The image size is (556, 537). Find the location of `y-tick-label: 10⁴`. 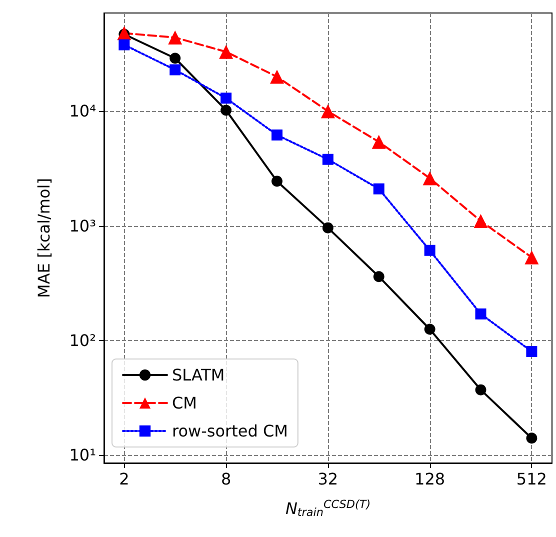

y-tick-label: 10⁴ is located at coordinates (82, 111).